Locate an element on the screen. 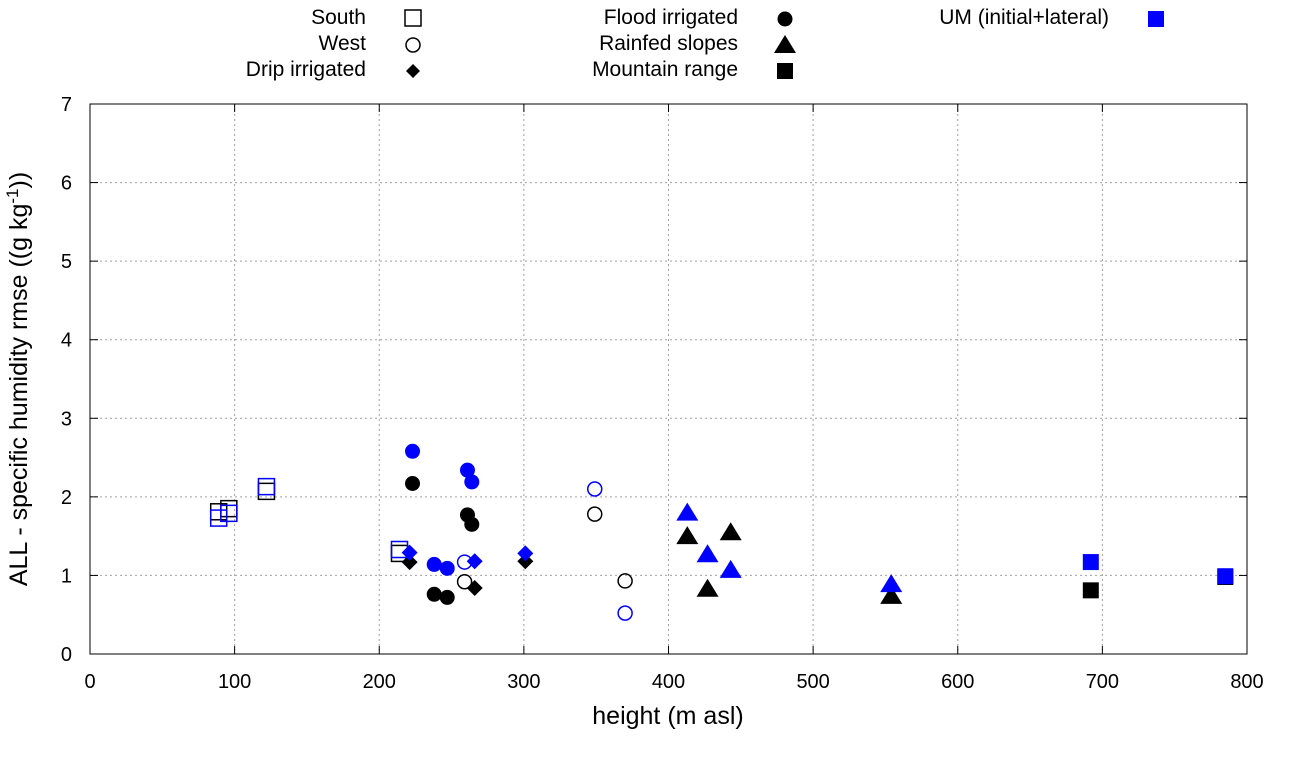  y-tick-label: 2 is located at coordinates (66, 498).